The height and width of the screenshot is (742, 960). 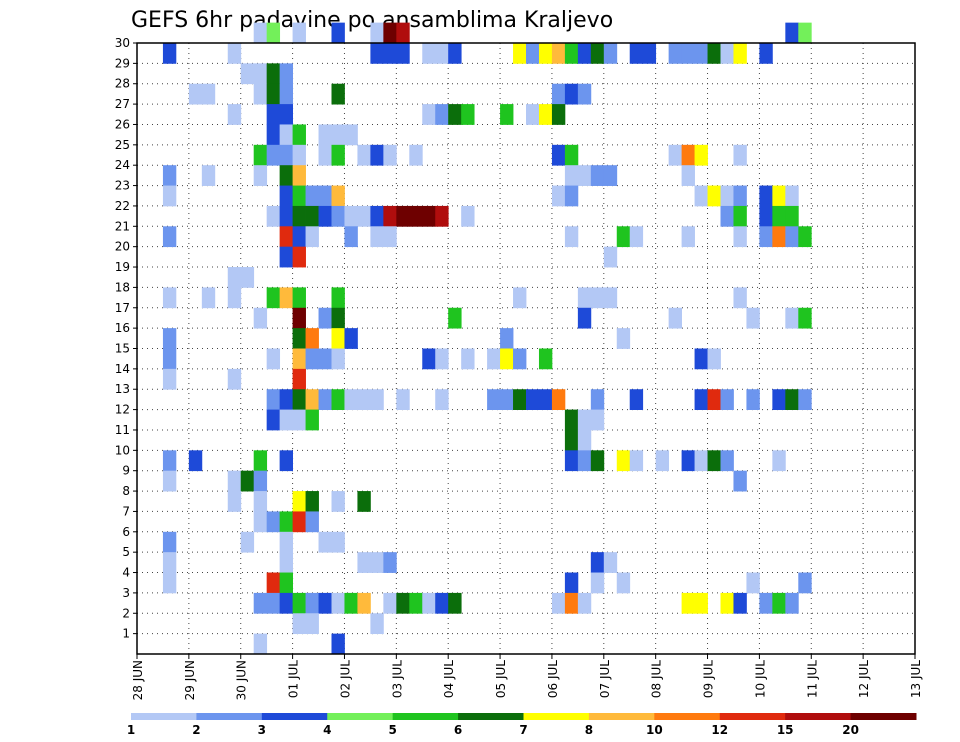 What do you see at coordinates (122, 247) in the screenshot?
I see `y-tick-label: 20` at bounding box center [122, 247].